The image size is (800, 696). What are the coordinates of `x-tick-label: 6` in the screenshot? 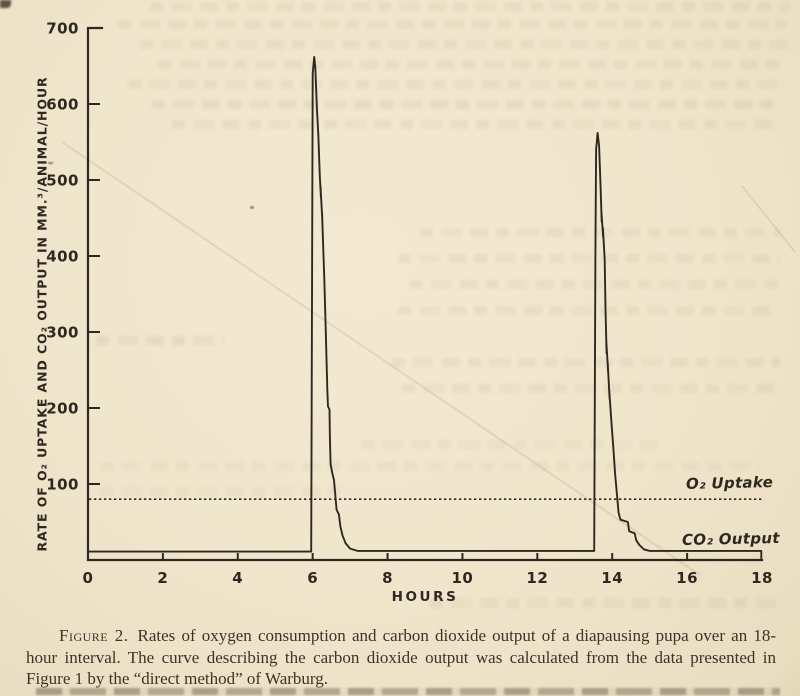 It's located at (312, 578).